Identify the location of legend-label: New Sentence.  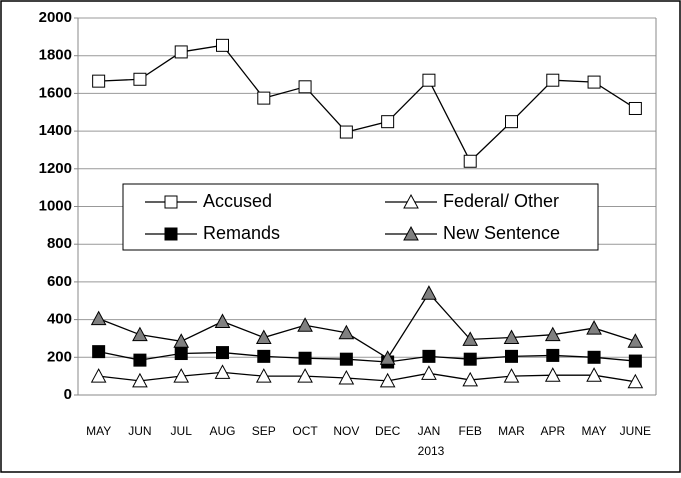
(501, 233).